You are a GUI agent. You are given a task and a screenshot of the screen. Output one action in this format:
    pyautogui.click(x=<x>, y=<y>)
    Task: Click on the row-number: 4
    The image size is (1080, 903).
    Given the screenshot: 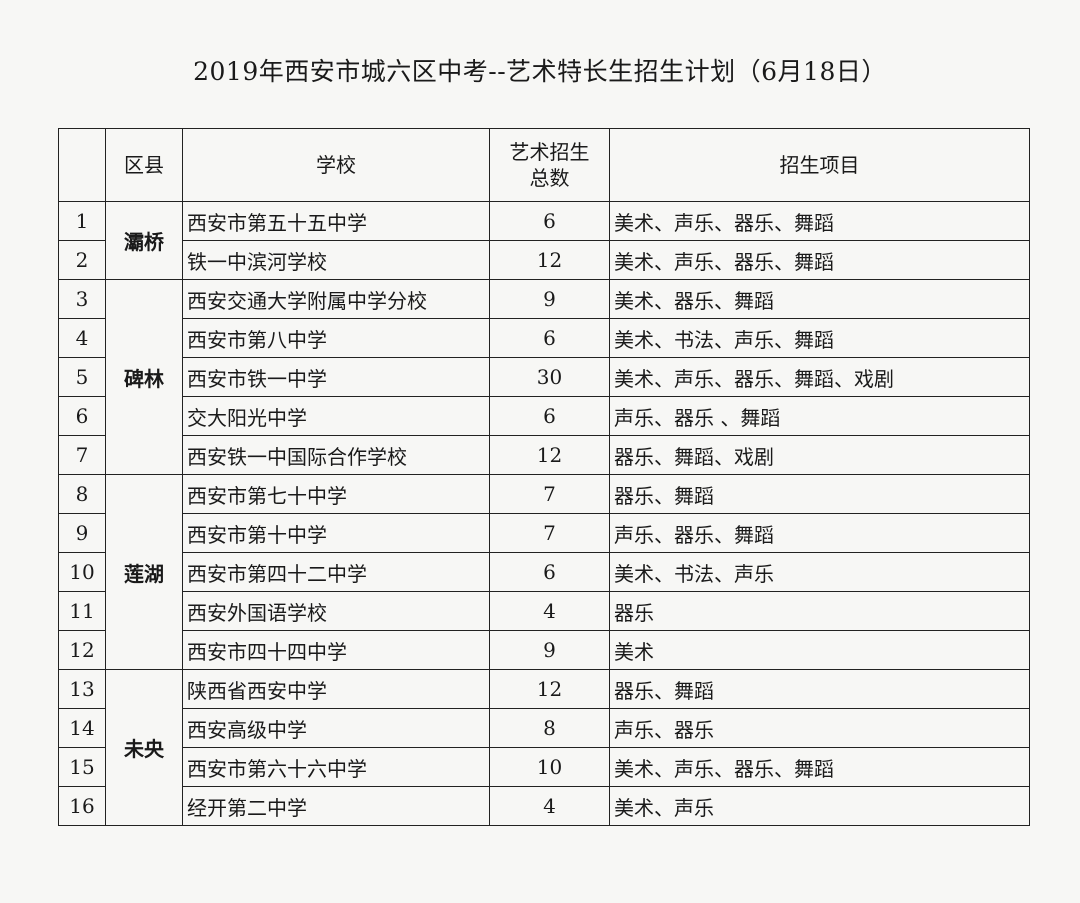 What is the action you would take?
    pyautogui.click(x=82, y=338)
    